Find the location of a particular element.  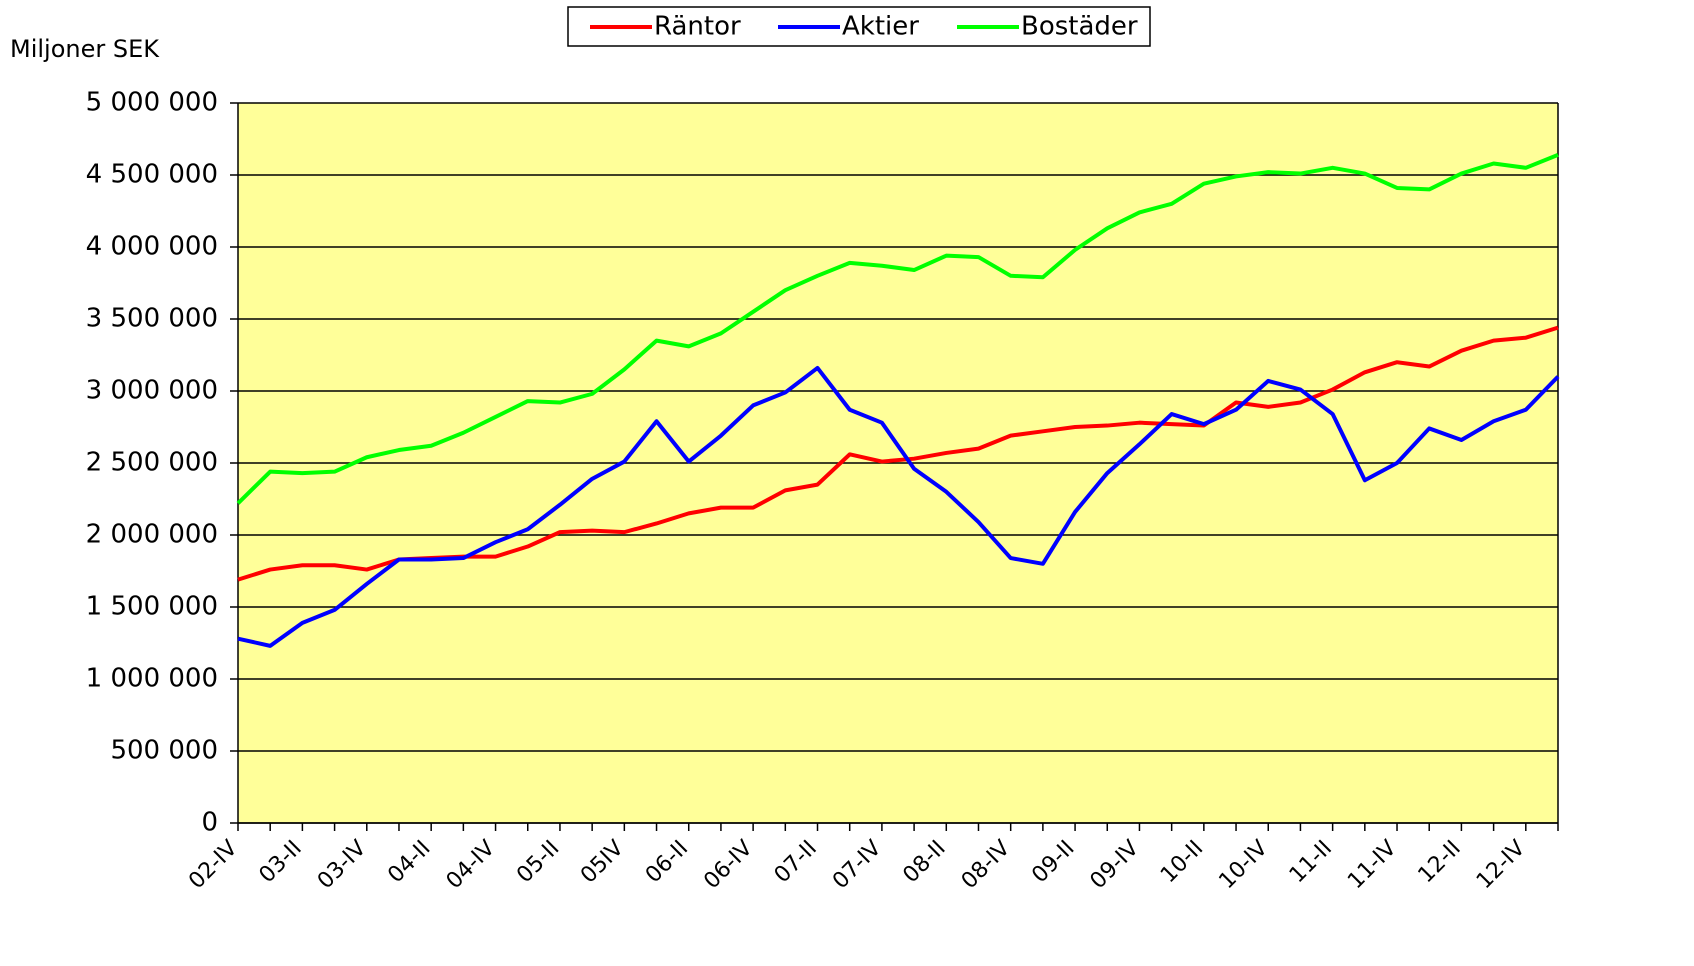

y-tick-label: 3 000 000 is located at coordinates (152, 391).